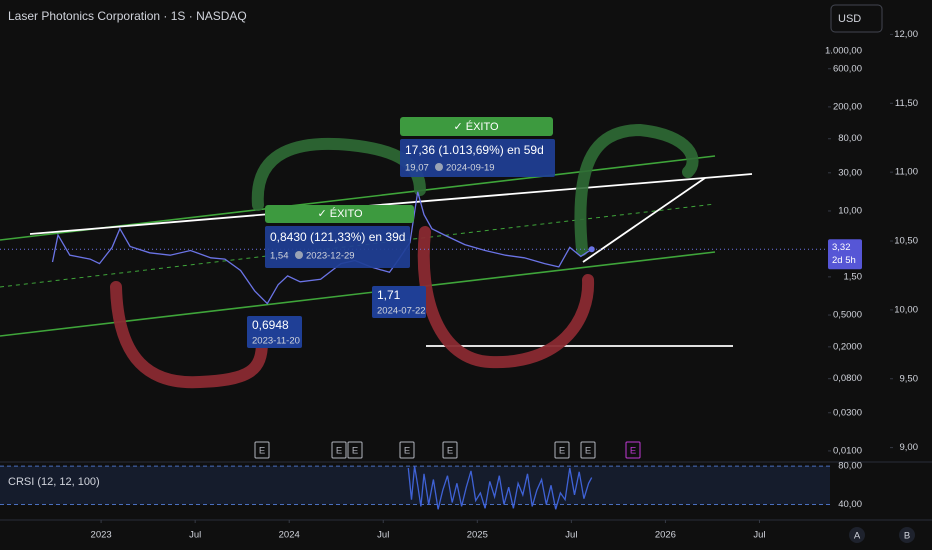 This screenshot has width=932, height=550. I want to click on y2-tick-label: 11,00, so click(906, 172).